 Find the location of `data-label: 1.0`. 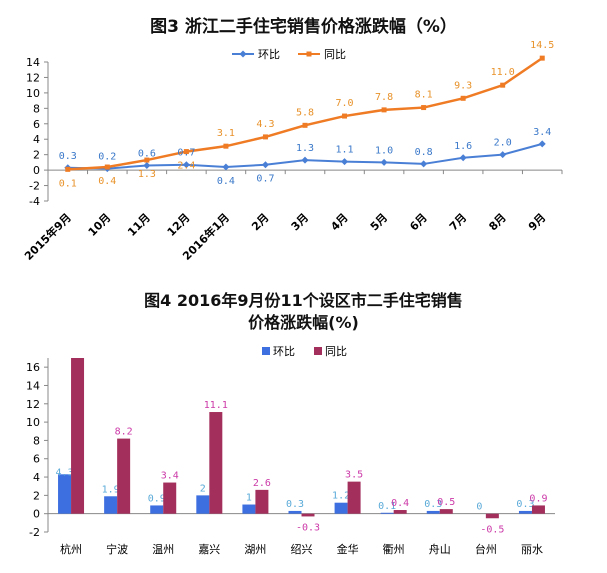

data-label: 1.0 is located at coordinates (384, 150).